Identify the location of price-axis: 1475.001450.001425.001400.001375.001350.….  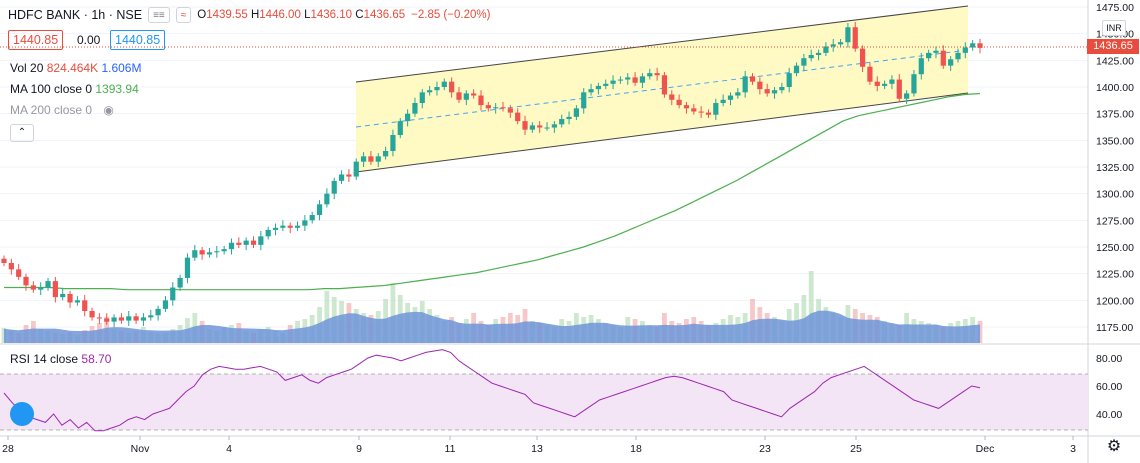
(1115, 168).